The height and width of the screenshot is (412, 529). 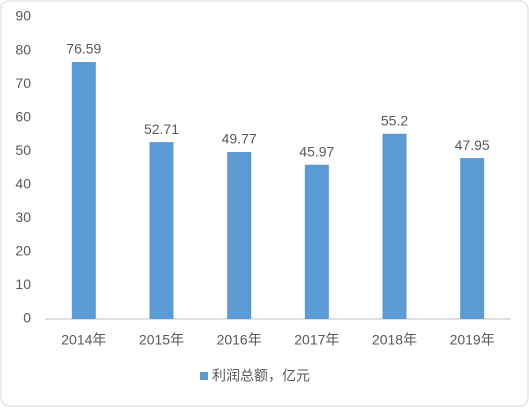 What do you see at coordinates (83, 49) in the screenshot?
I see `data-label: 76.59` at bounding box center [83, 49].